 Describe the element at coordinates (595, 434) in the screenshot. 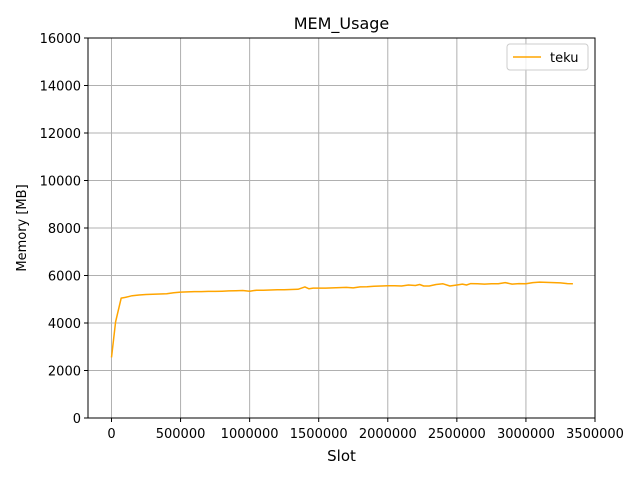

I see `x-tick-label: 3500000` at that location.